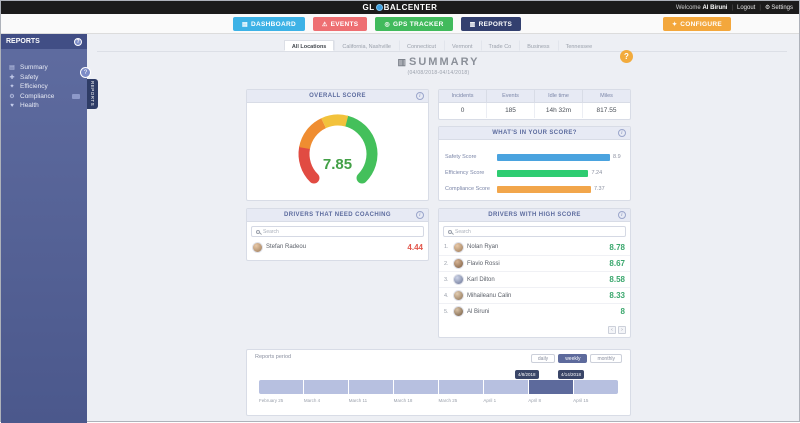 This screenshot has width=800, height=423. I want to click on pagination: ‹ ›, so click(617, 330).